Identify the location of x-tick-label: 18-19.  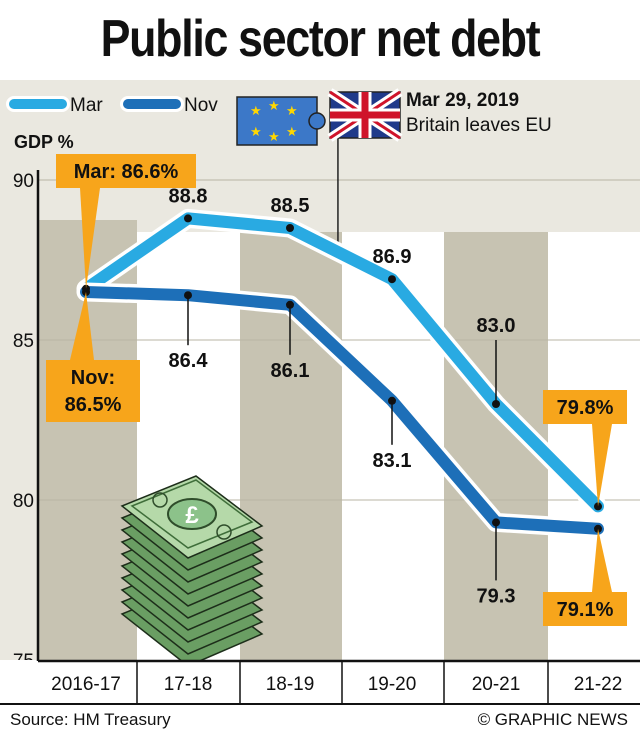
(290, 684).